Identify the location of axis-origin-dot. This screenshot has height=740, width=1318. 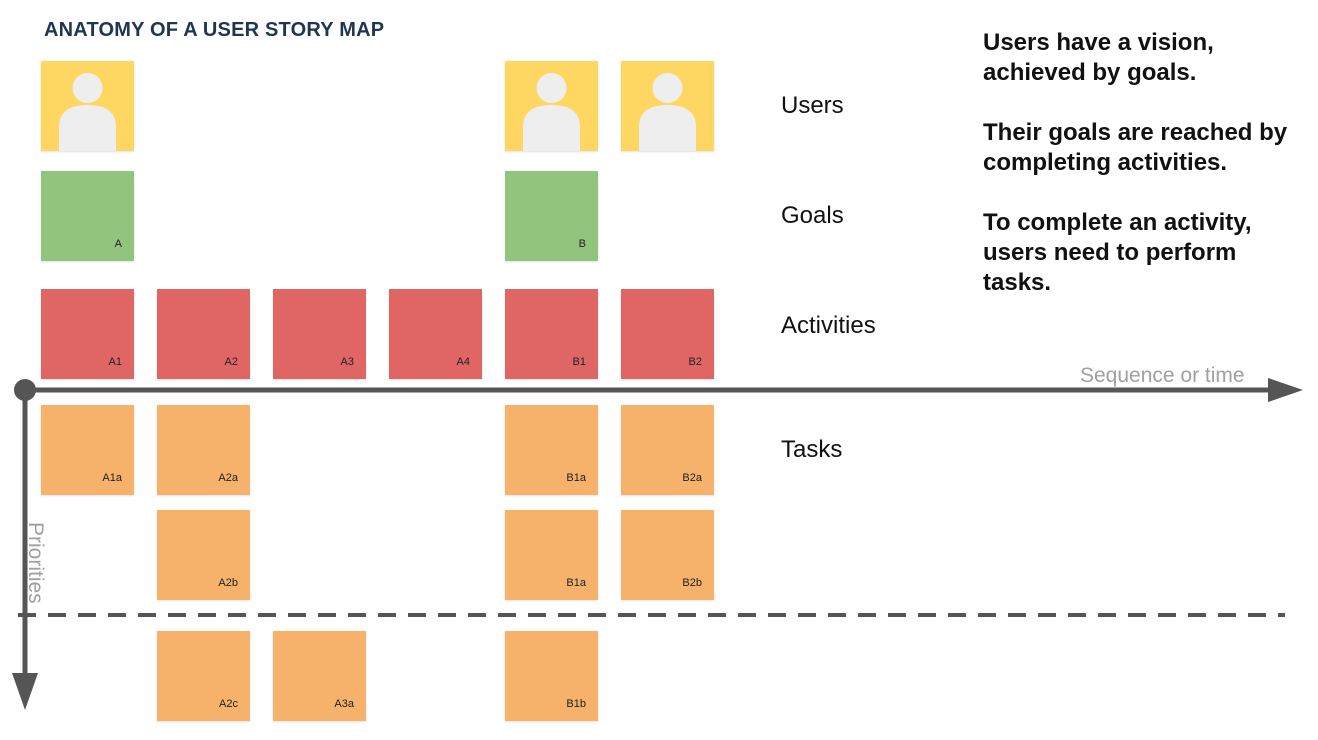
(25, 390).